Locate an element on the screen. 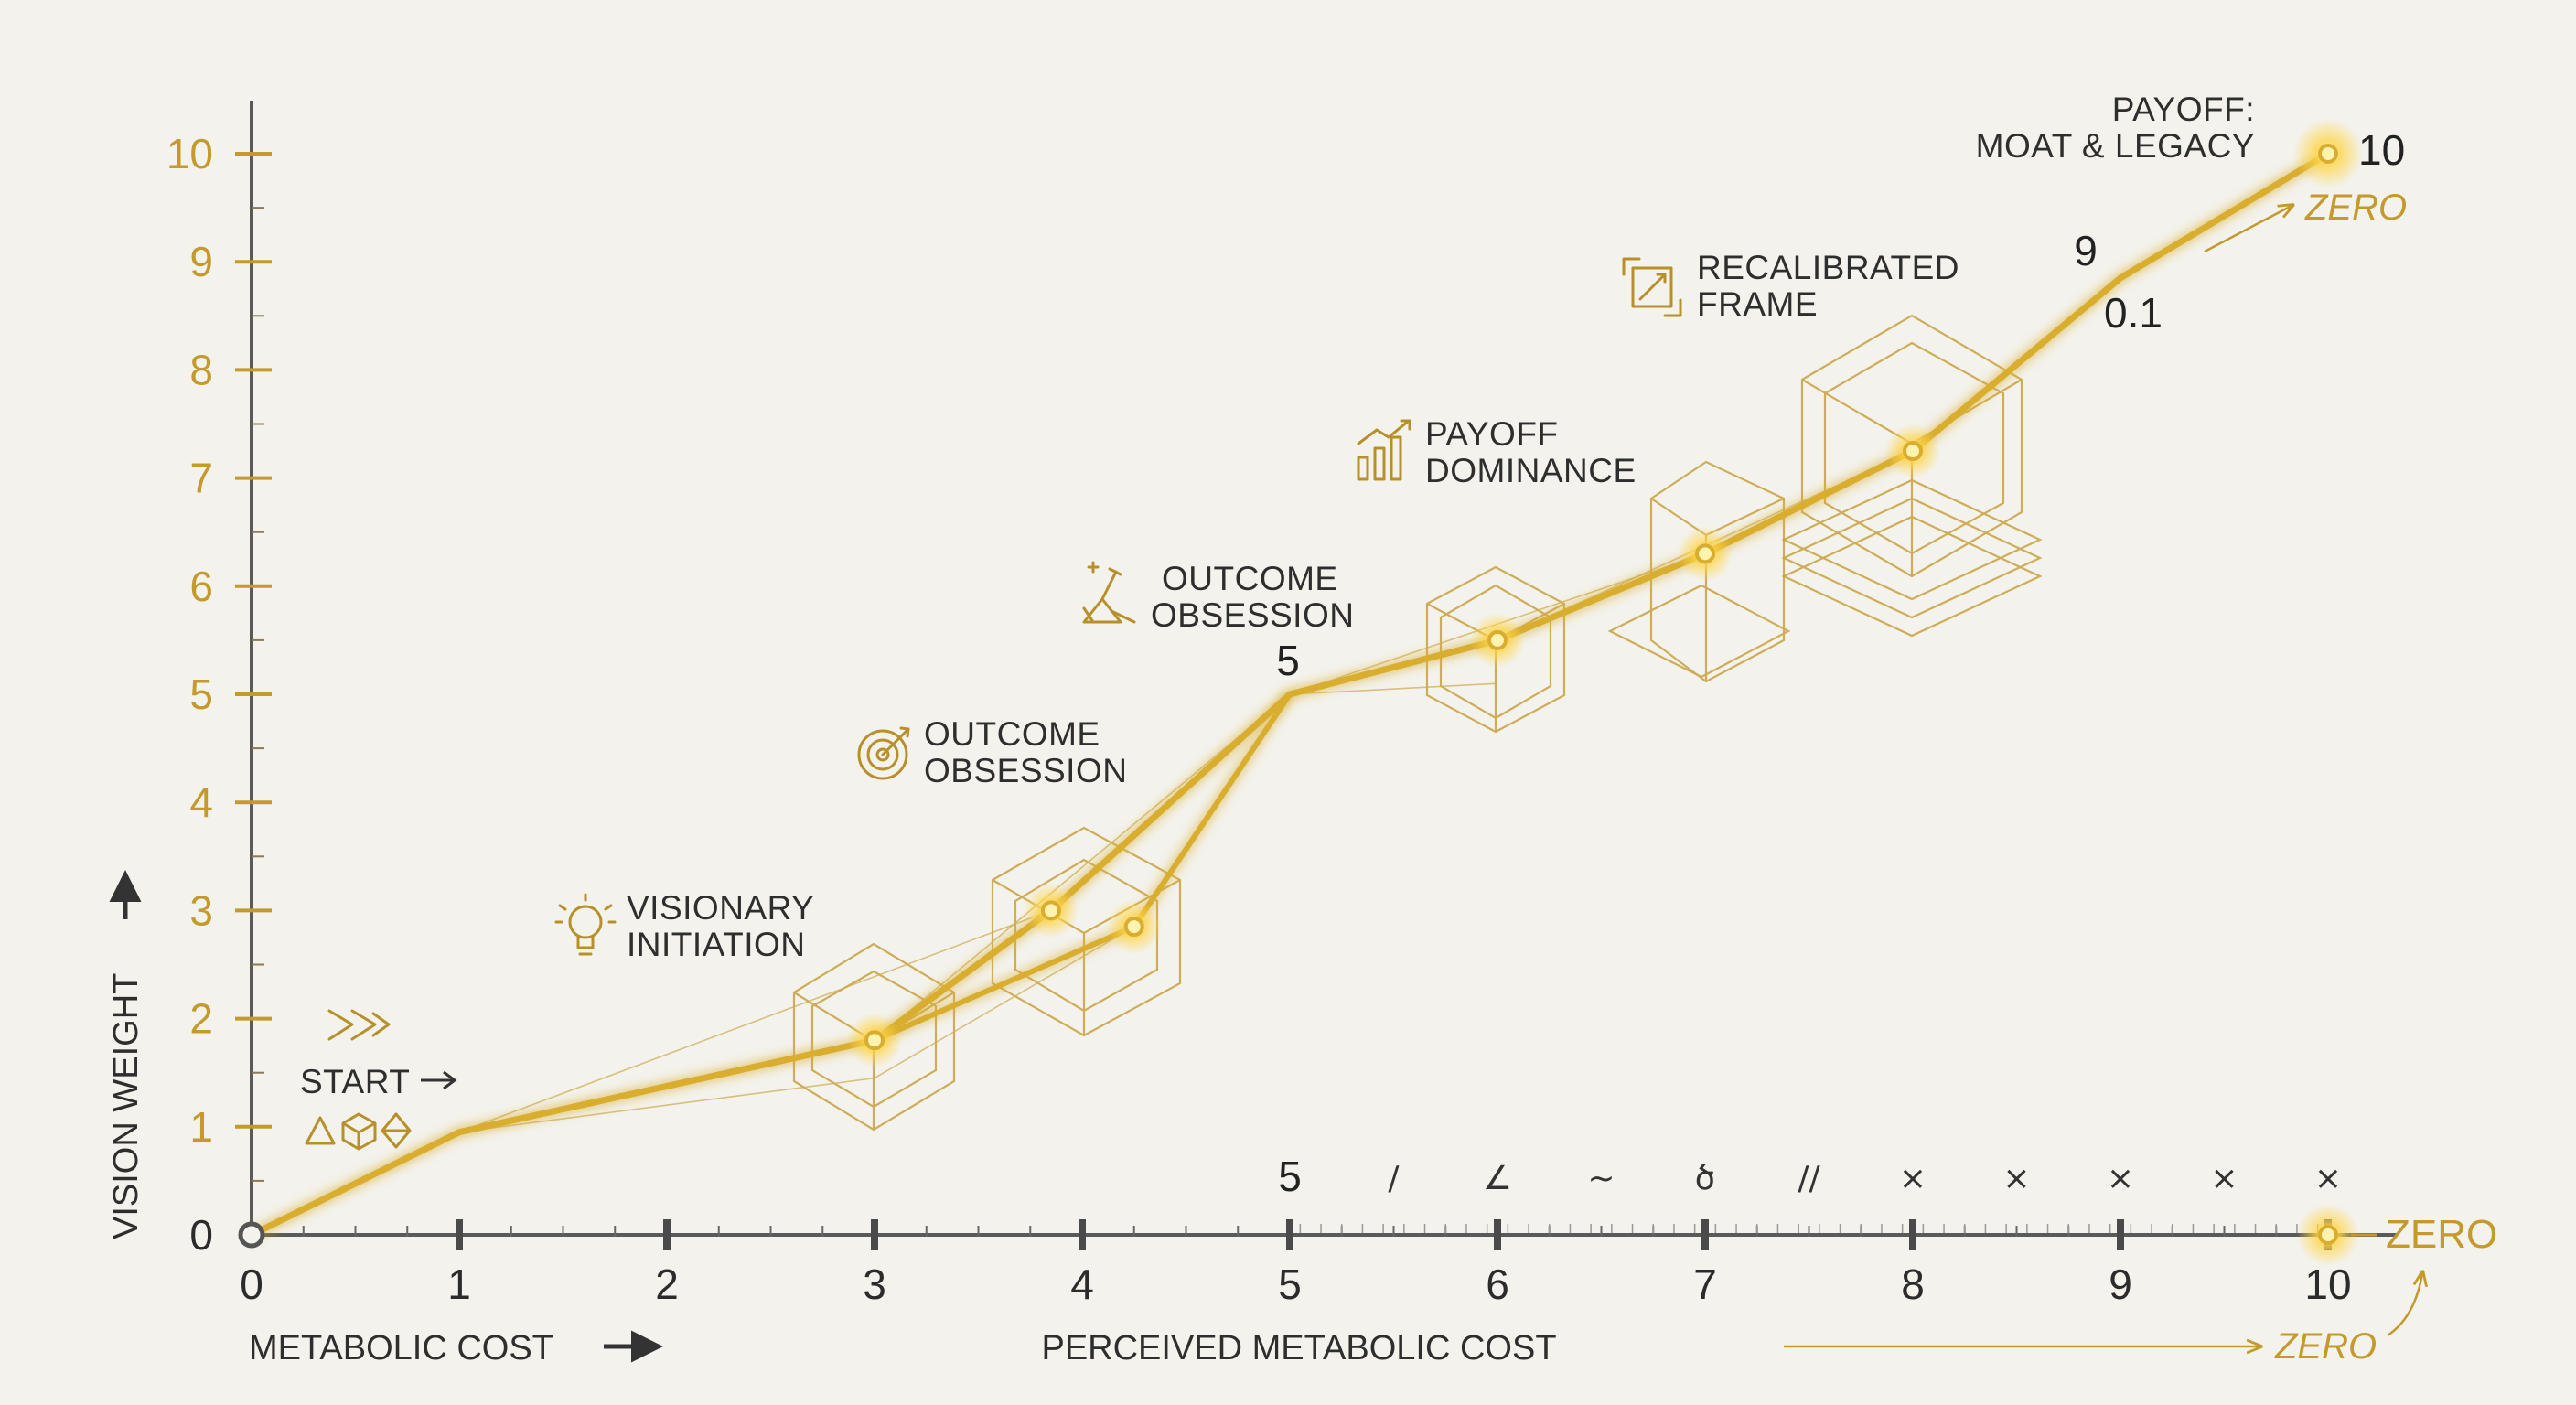 This screenshot has width=2576, height=1405. annotation-visionary-line1: VISIONARY is located at coordinates (721, 908).